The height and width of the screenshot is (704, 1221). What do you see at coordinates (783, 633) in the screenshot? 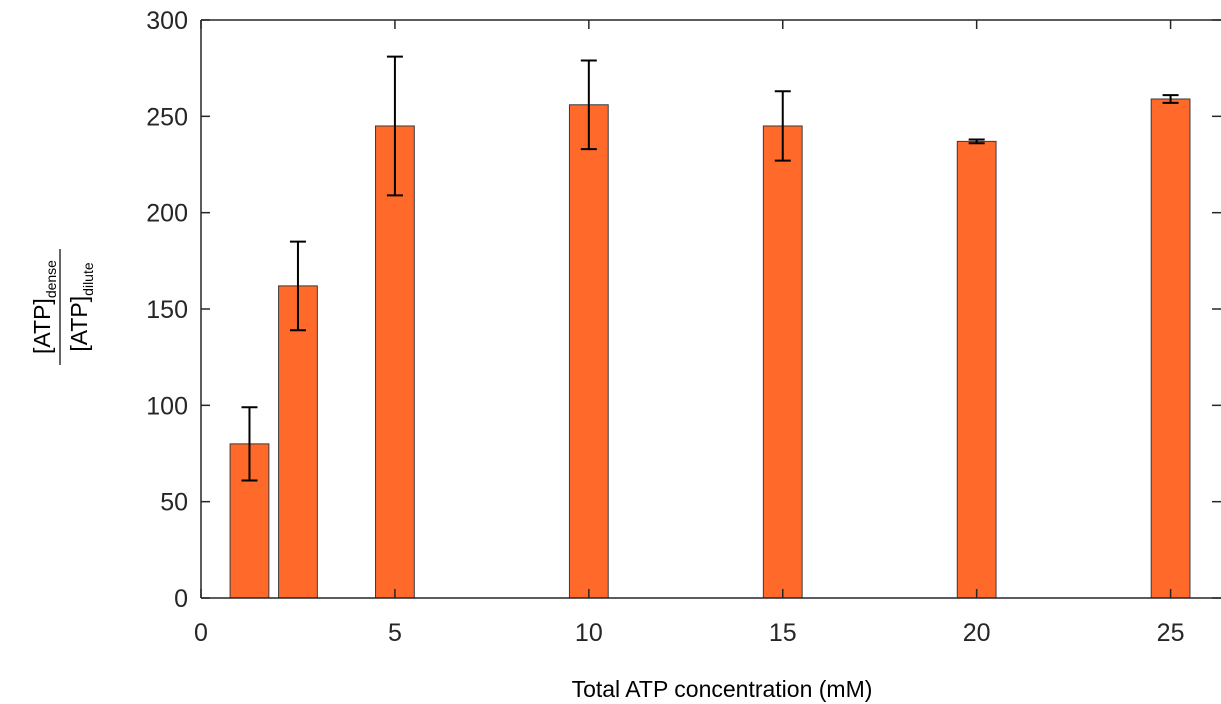
I see `x-tick-label: 15` at bounding box center [783, 633].